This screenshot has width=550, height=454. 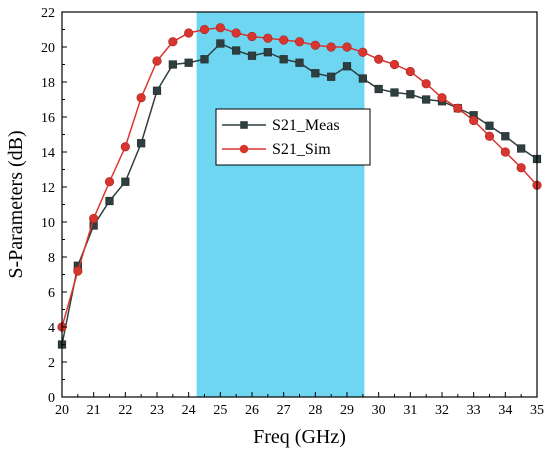 What do you see at coordinates (48, 153) in the screenshot?
I see `y-tick-label-14: 14` at bounding box center [48, 153].